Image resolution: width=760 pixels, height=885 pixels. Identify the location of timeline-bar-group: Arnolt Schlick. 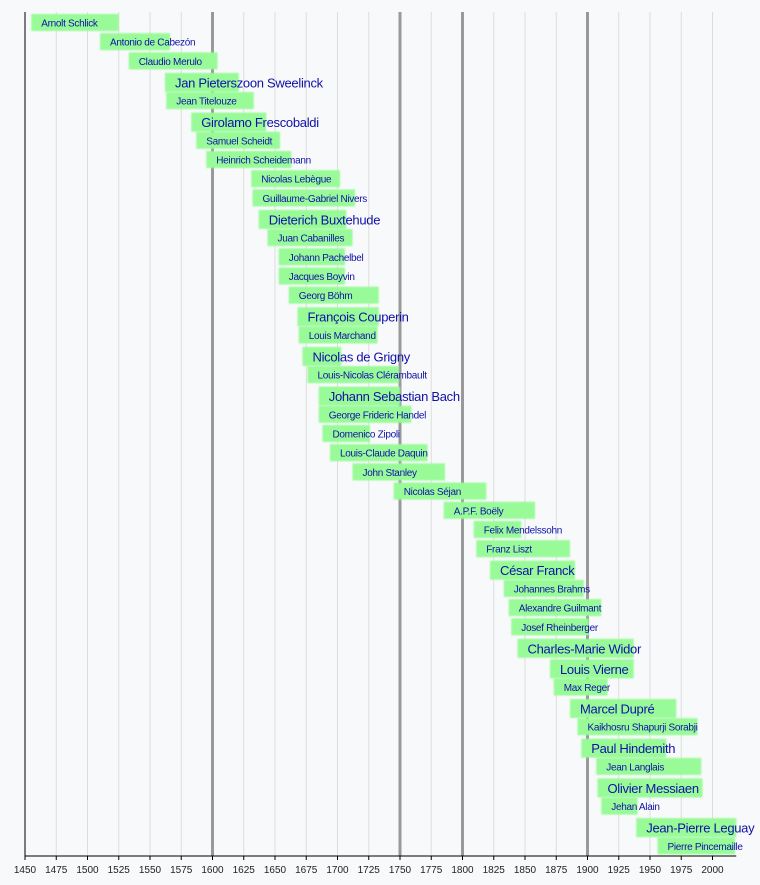
(75, 22).